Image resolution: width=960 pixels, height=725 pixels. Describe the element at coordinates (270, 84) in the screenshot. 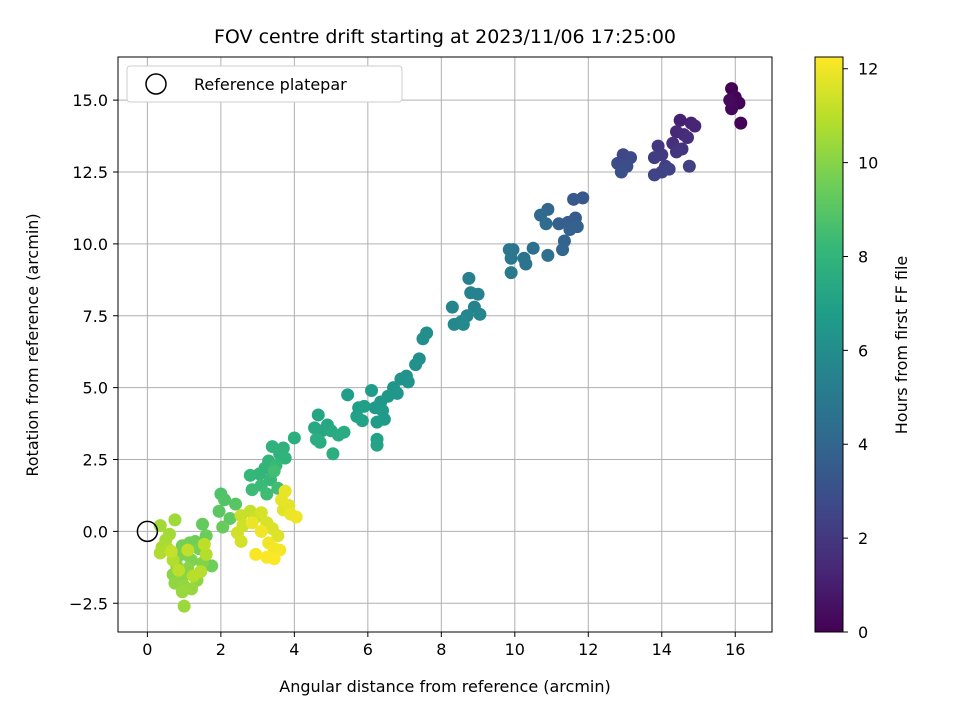

I see `legend-entry-label: Reference platepar` at that location.